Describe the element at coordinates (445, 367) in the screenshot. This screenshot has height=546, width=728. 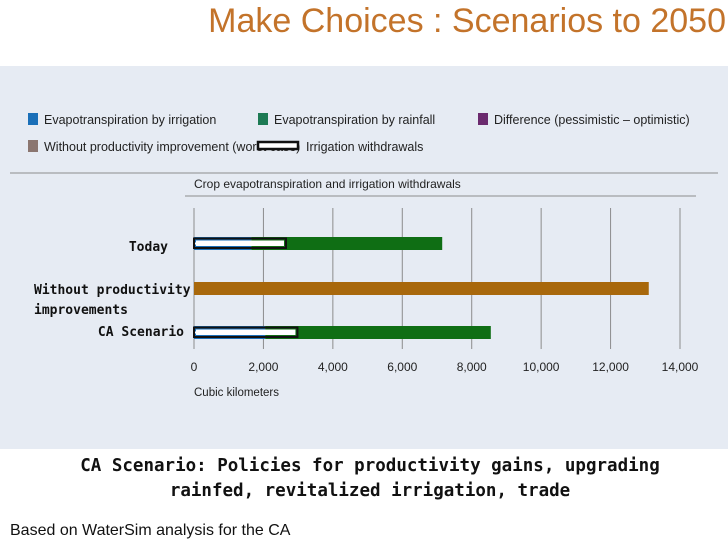
I see `x-tick-labels: 0 2,000 4,000 6,000 8,000 10,000 12,000 14,000` at that location.